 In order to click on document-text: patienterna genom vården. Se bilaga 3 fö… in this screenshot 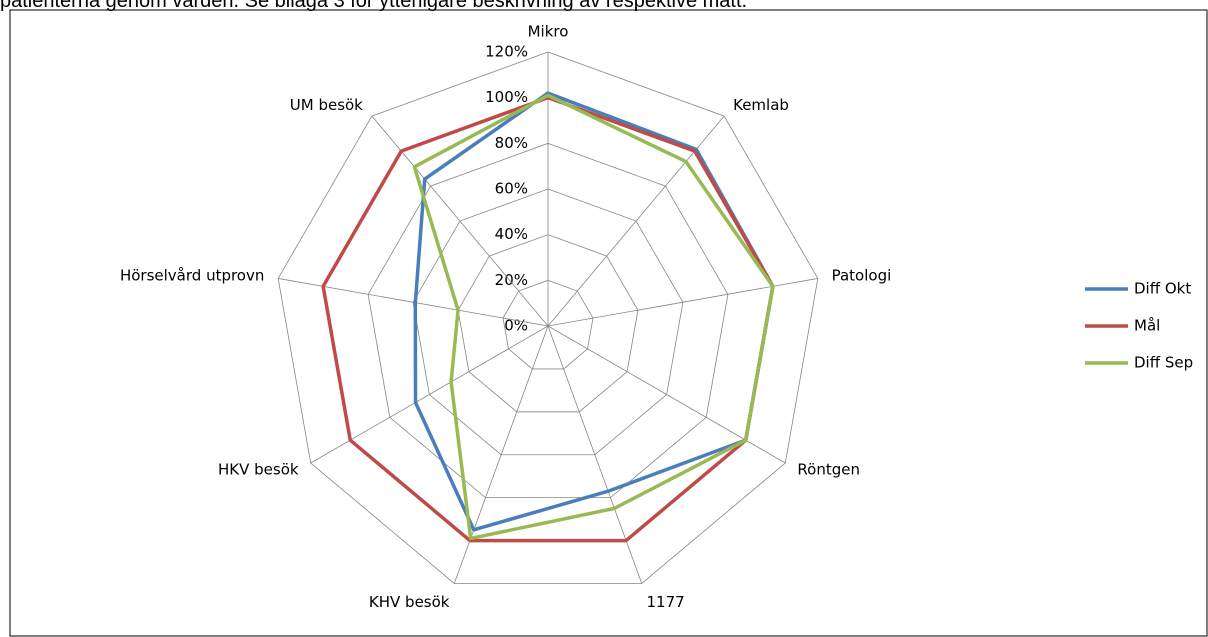, I will do `click(374, 6)`.